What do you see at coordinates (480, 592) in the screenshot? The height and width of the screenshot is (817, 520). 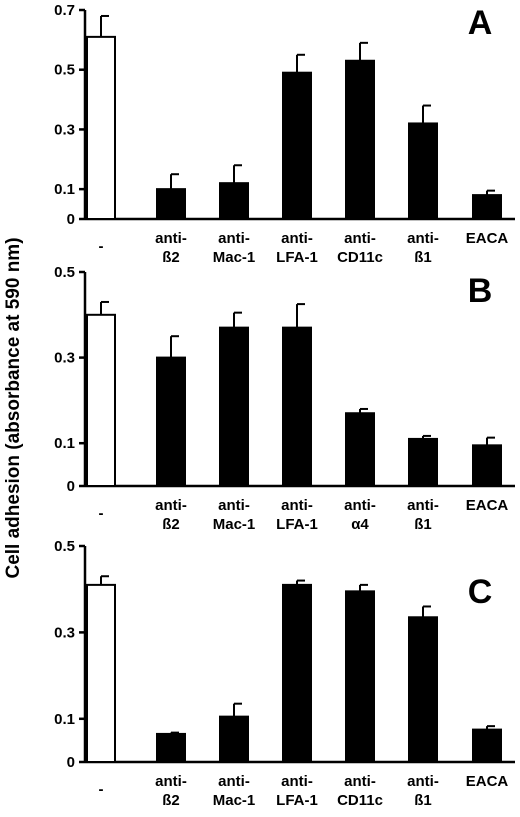 I see `panel-letter: C` at bounding box center [480, 592].